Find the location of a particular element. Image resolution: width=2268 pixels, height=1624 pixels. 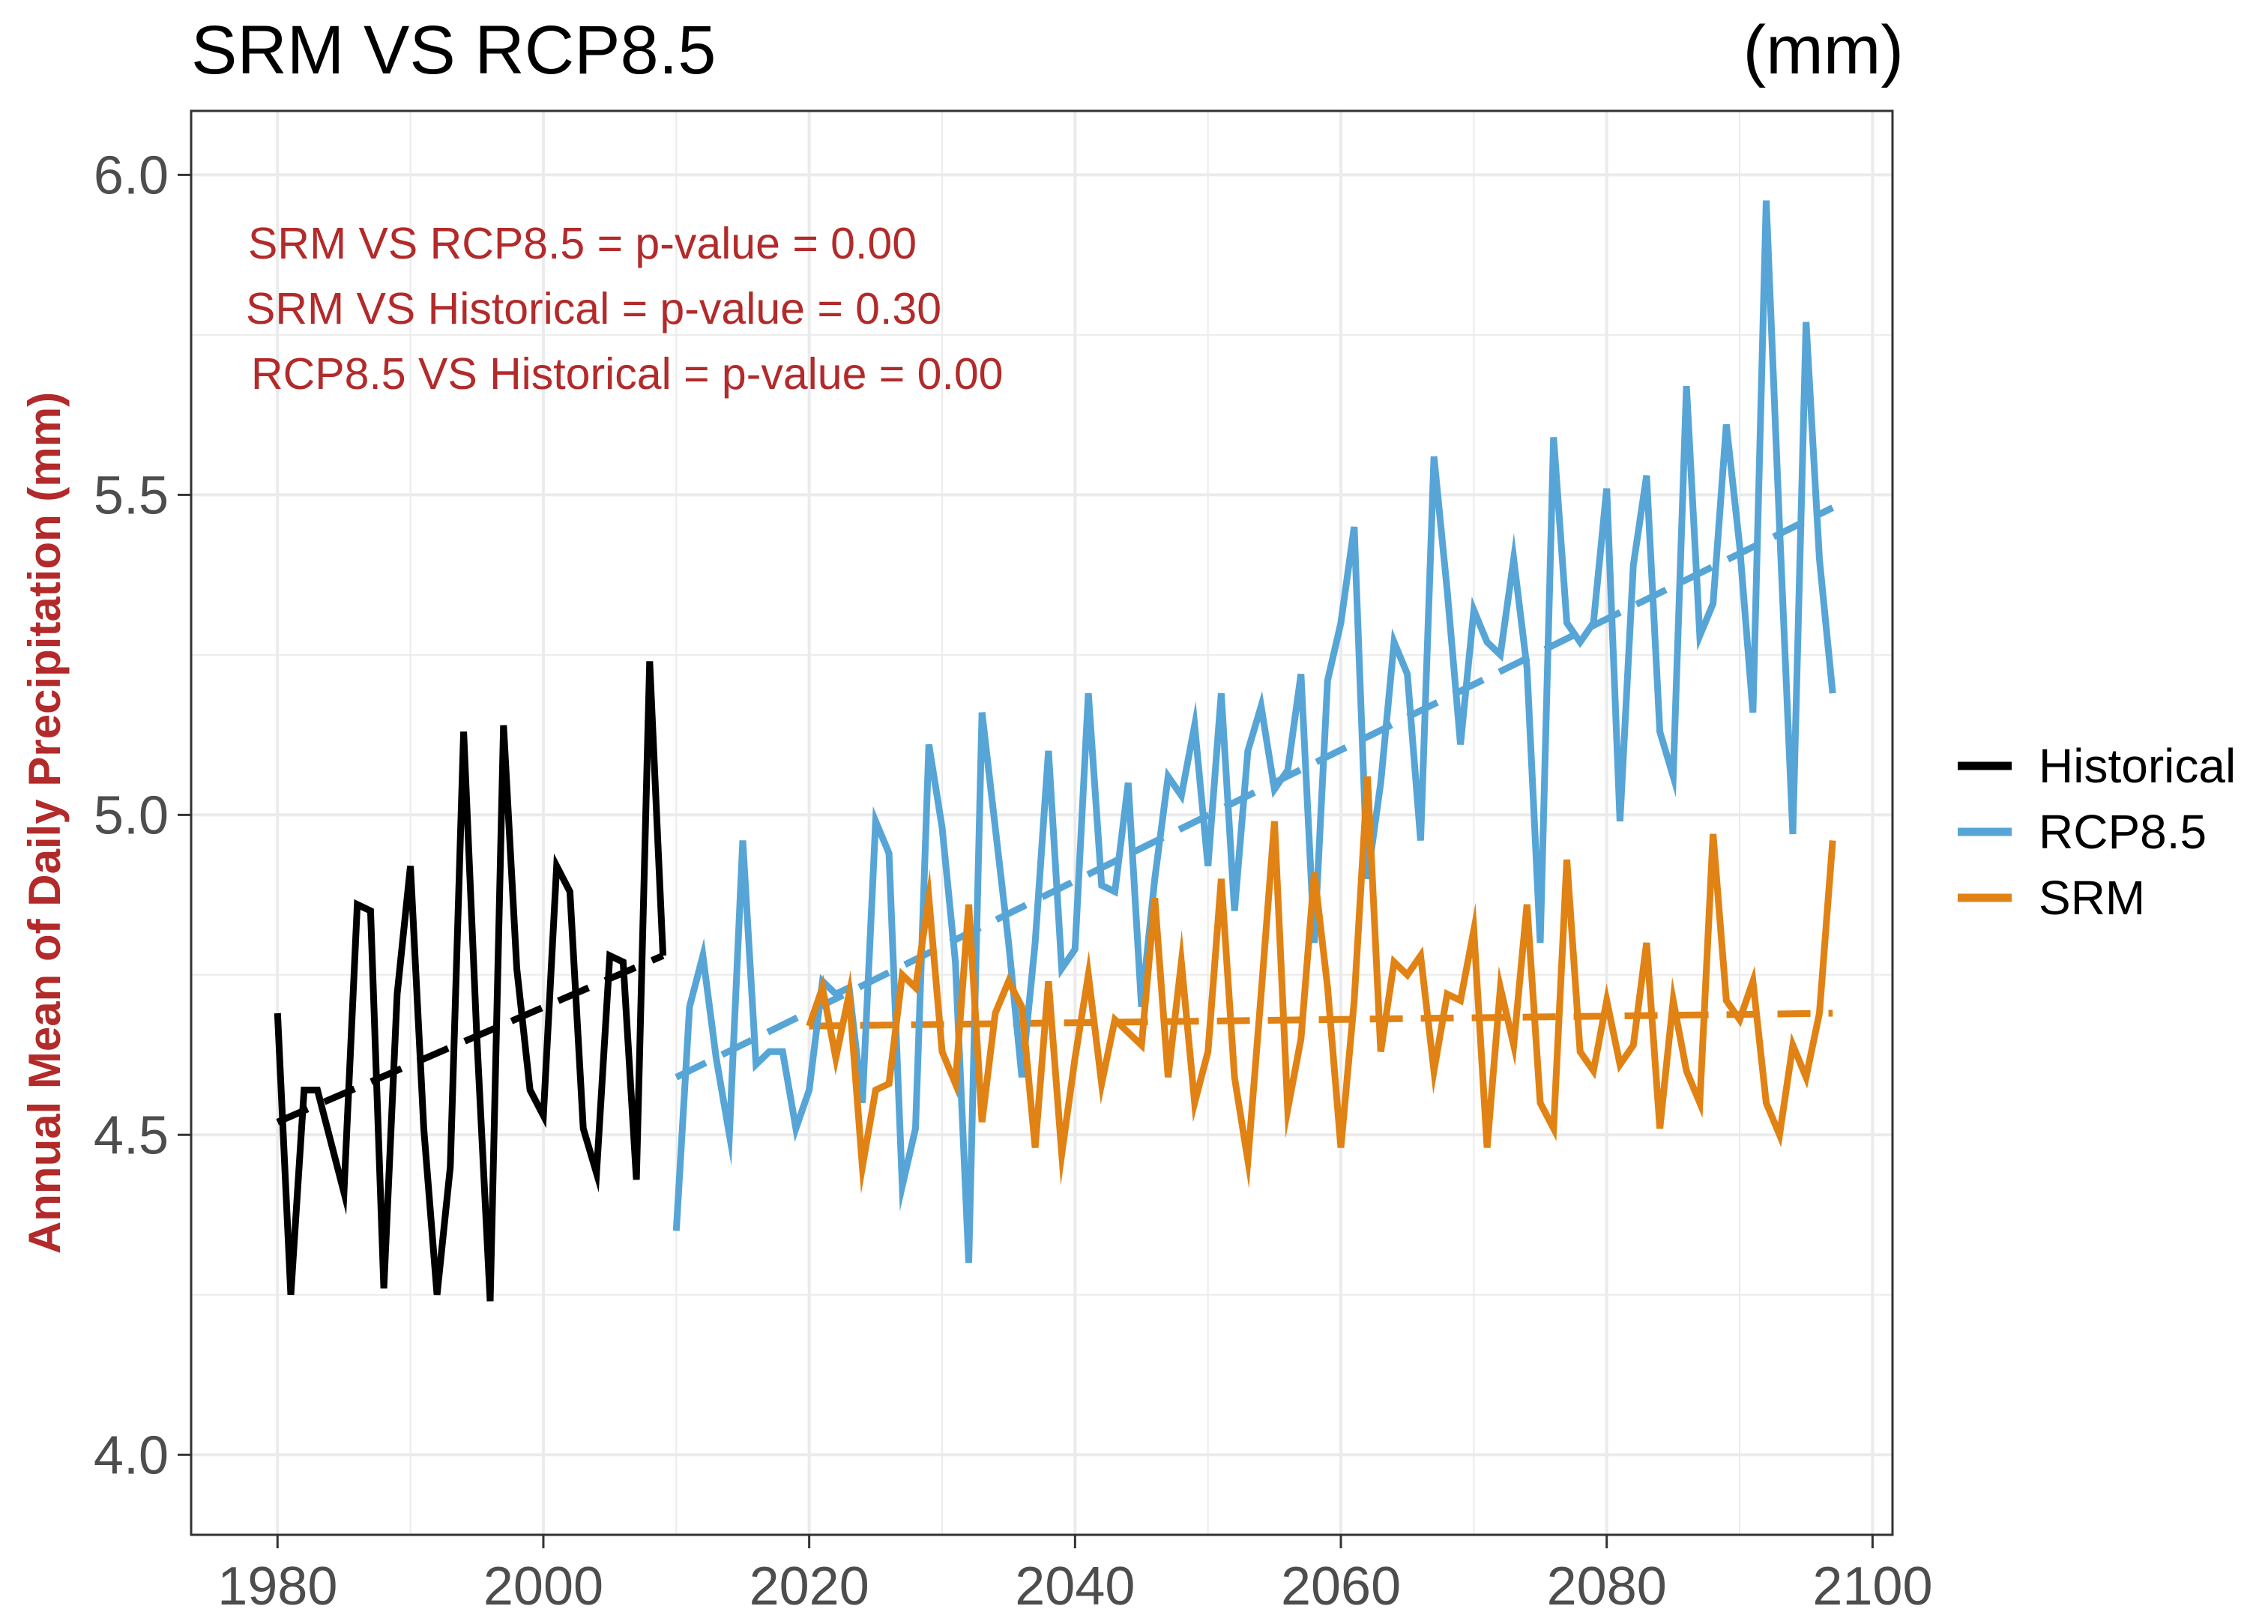

chart-title: SRM VS RCP8.5 is located at coordinates (453, 50).